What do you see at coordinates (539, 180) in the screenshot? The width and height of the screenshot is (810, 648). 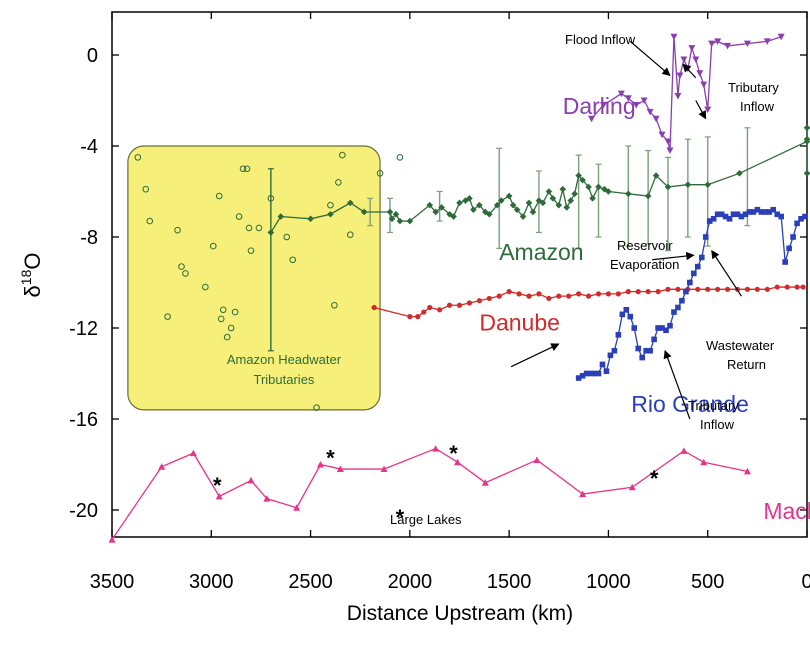 I see `amazon-line` at bounding box center [539, 180].